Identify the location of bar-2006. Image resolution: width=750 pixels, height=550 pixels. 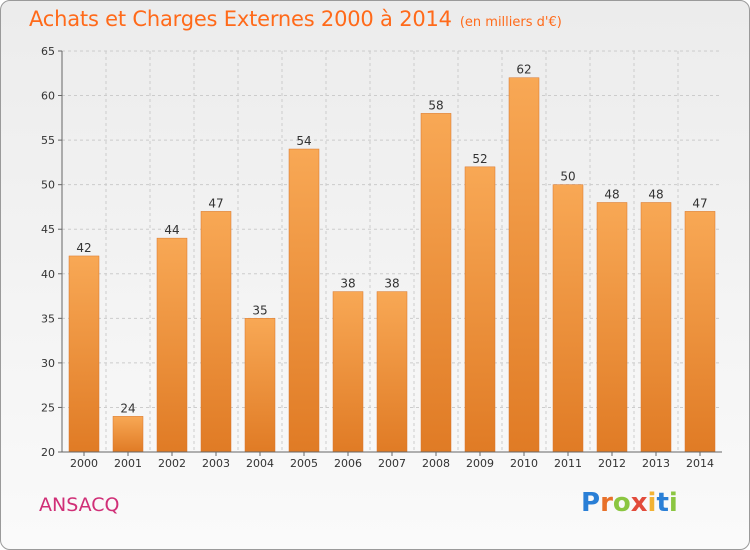
(348, 372).